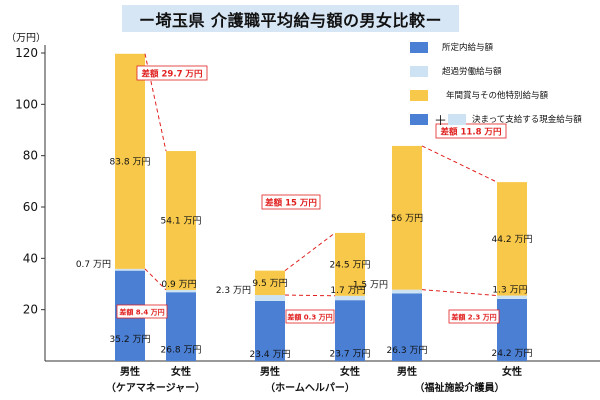 The height and width of the screenshot is (400, 600). Describe the element at coordinates (181, 350) in the screenshot. I see `label-base-g0-b1: 26.8 万円` at that location.